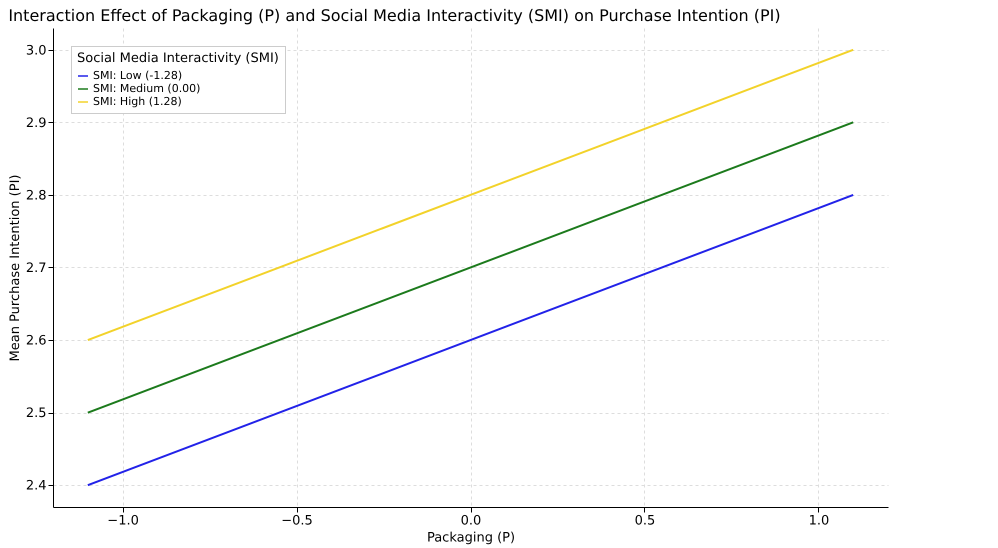 Image resolution: width=998 pixels, height=548 pixels. Describe the element at coordinates (15, 268) in the screenshot. I see `y-axis-title: Mean Purchase Intention (PI)` at that location.